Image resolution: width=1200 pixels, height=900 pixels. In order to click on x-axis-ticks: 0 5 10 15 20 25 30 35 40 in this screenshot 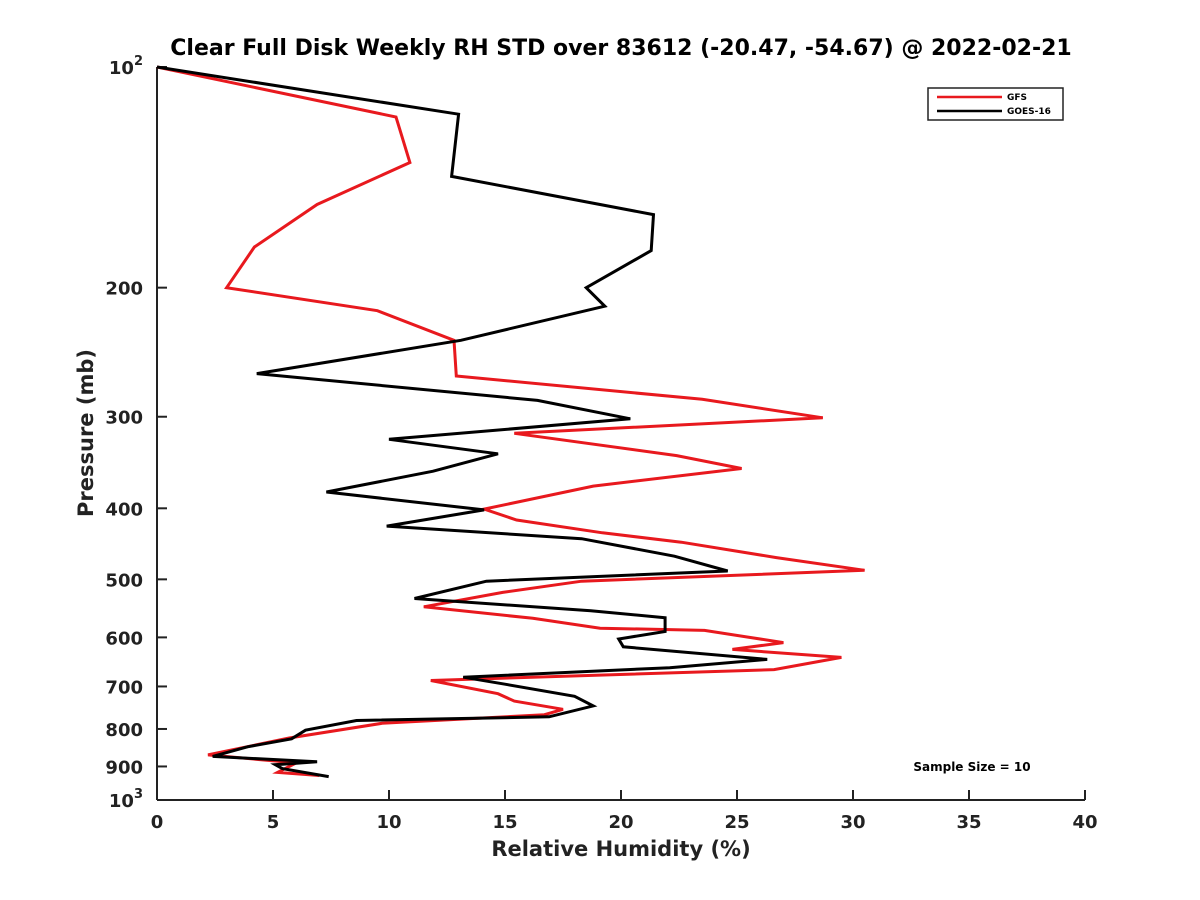, I will do `click(624, 811)`.